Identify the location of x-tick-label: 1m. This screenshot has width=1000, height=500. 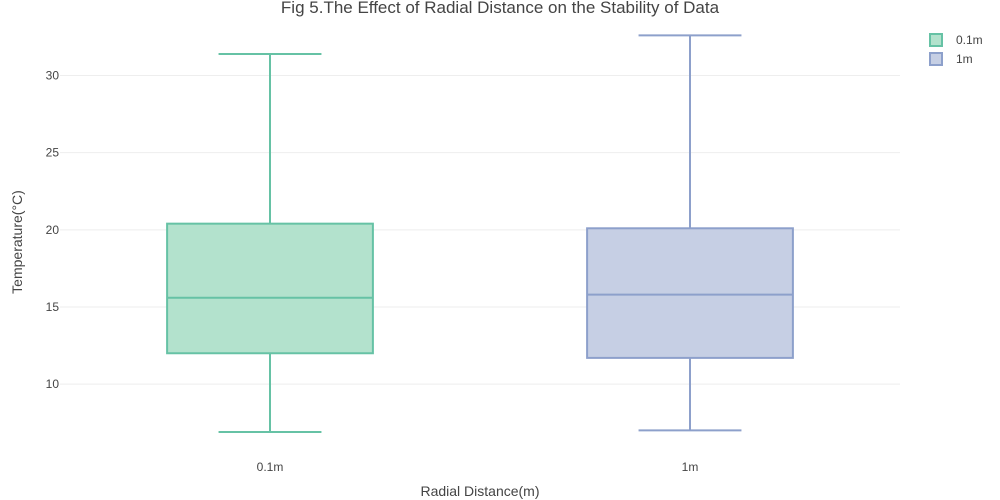
(690, 467).